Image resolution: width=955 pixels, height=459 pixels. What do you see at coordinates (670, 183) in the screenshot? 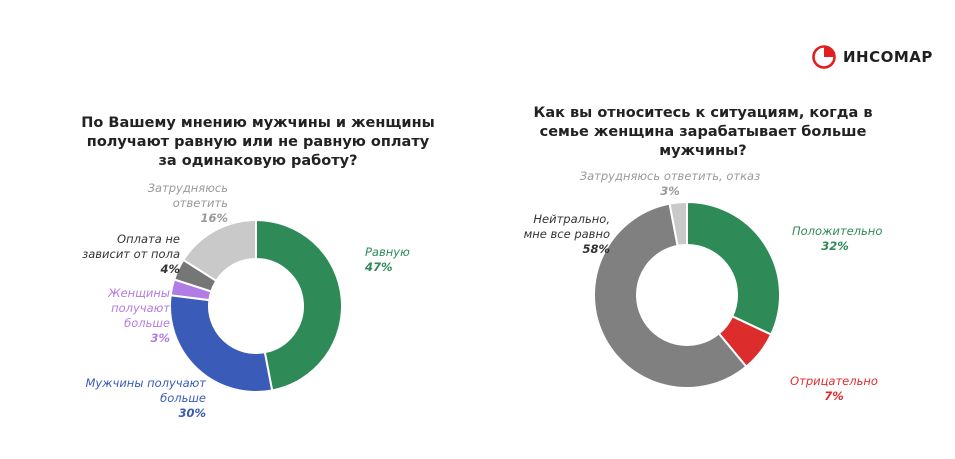
I see `label-right-hard-to-say: Затрудняюсь ответить, отказ 3%` at bounding box center [670, 183].